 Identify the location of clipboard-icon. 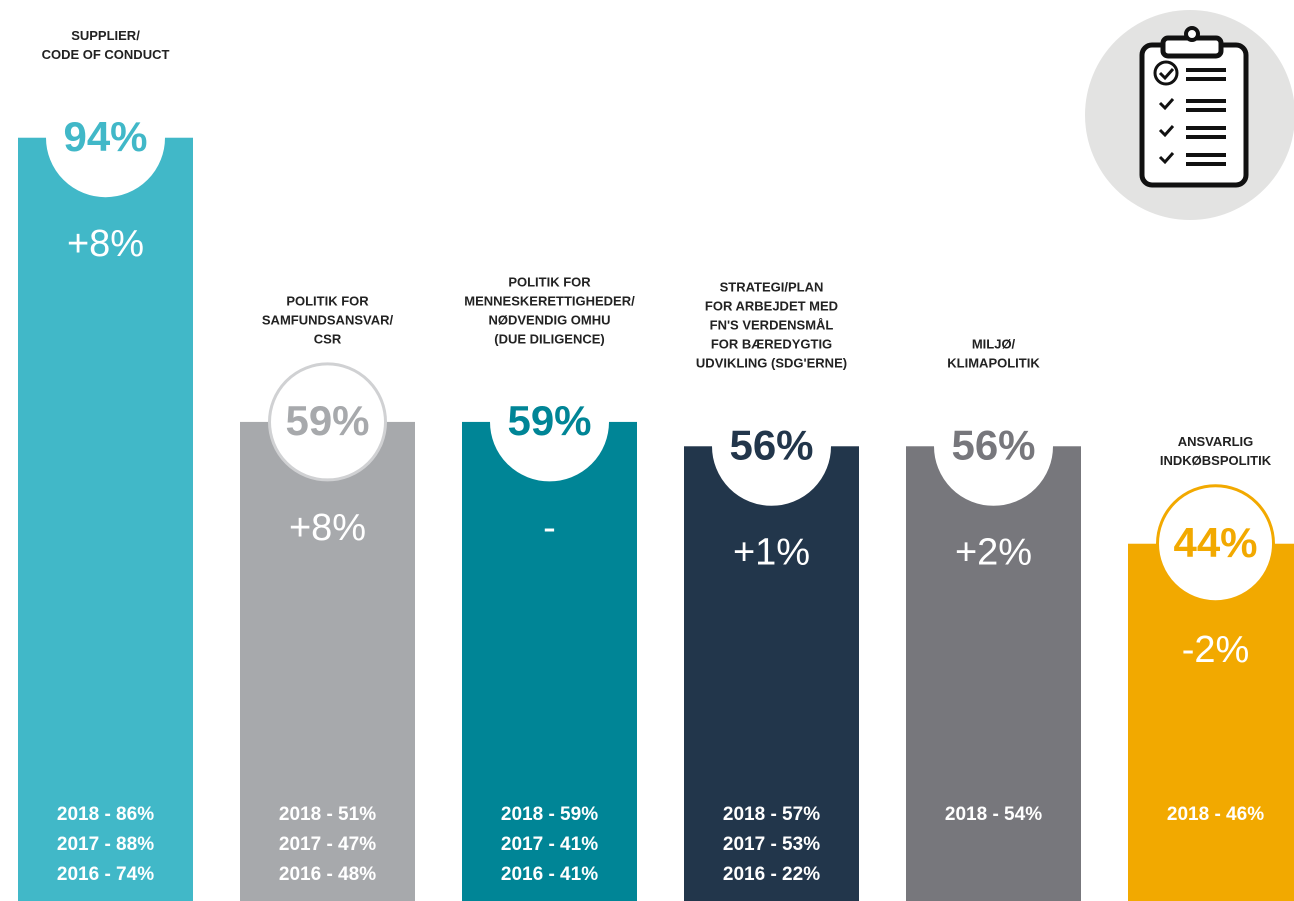
(1189, 115).